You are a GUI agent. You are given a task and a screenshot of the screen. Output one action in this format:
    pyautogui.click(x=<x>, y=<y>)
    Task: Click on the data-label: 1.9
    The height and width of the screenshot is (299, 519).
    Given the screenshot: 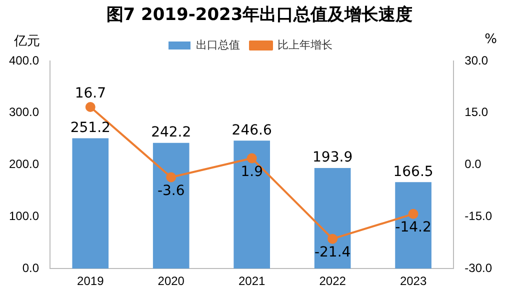 What is the action you would take?
    pyautogui.click(x=251, y=172)
    